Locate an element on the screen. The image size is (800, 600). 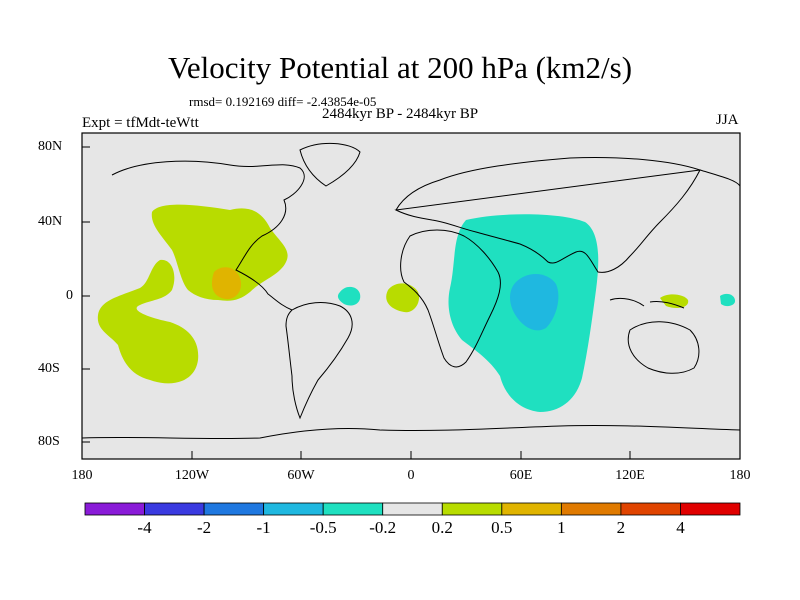
lon-label-120w: 120W is located at coordinates (192, 475).